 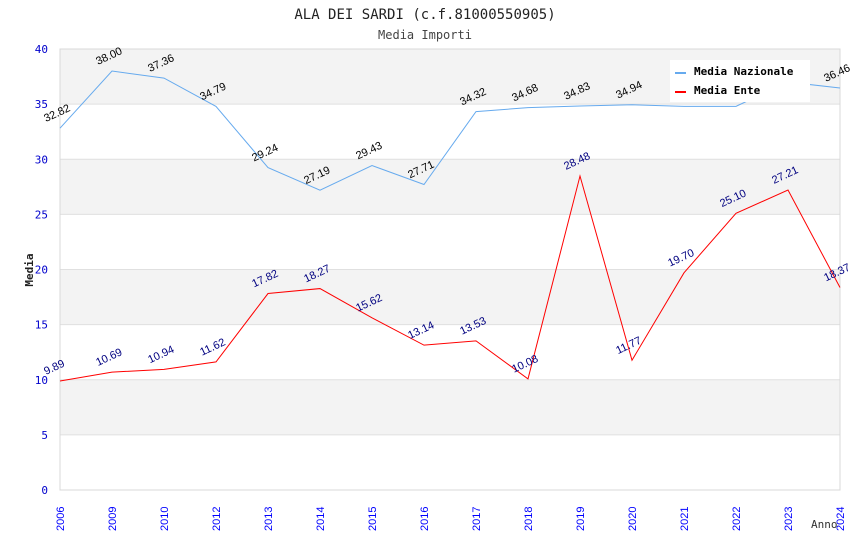 What do you see at coordinates (633, 519) in the screenshot?
I see `x-tick-label: 2020` at bounding box center [633, 519].